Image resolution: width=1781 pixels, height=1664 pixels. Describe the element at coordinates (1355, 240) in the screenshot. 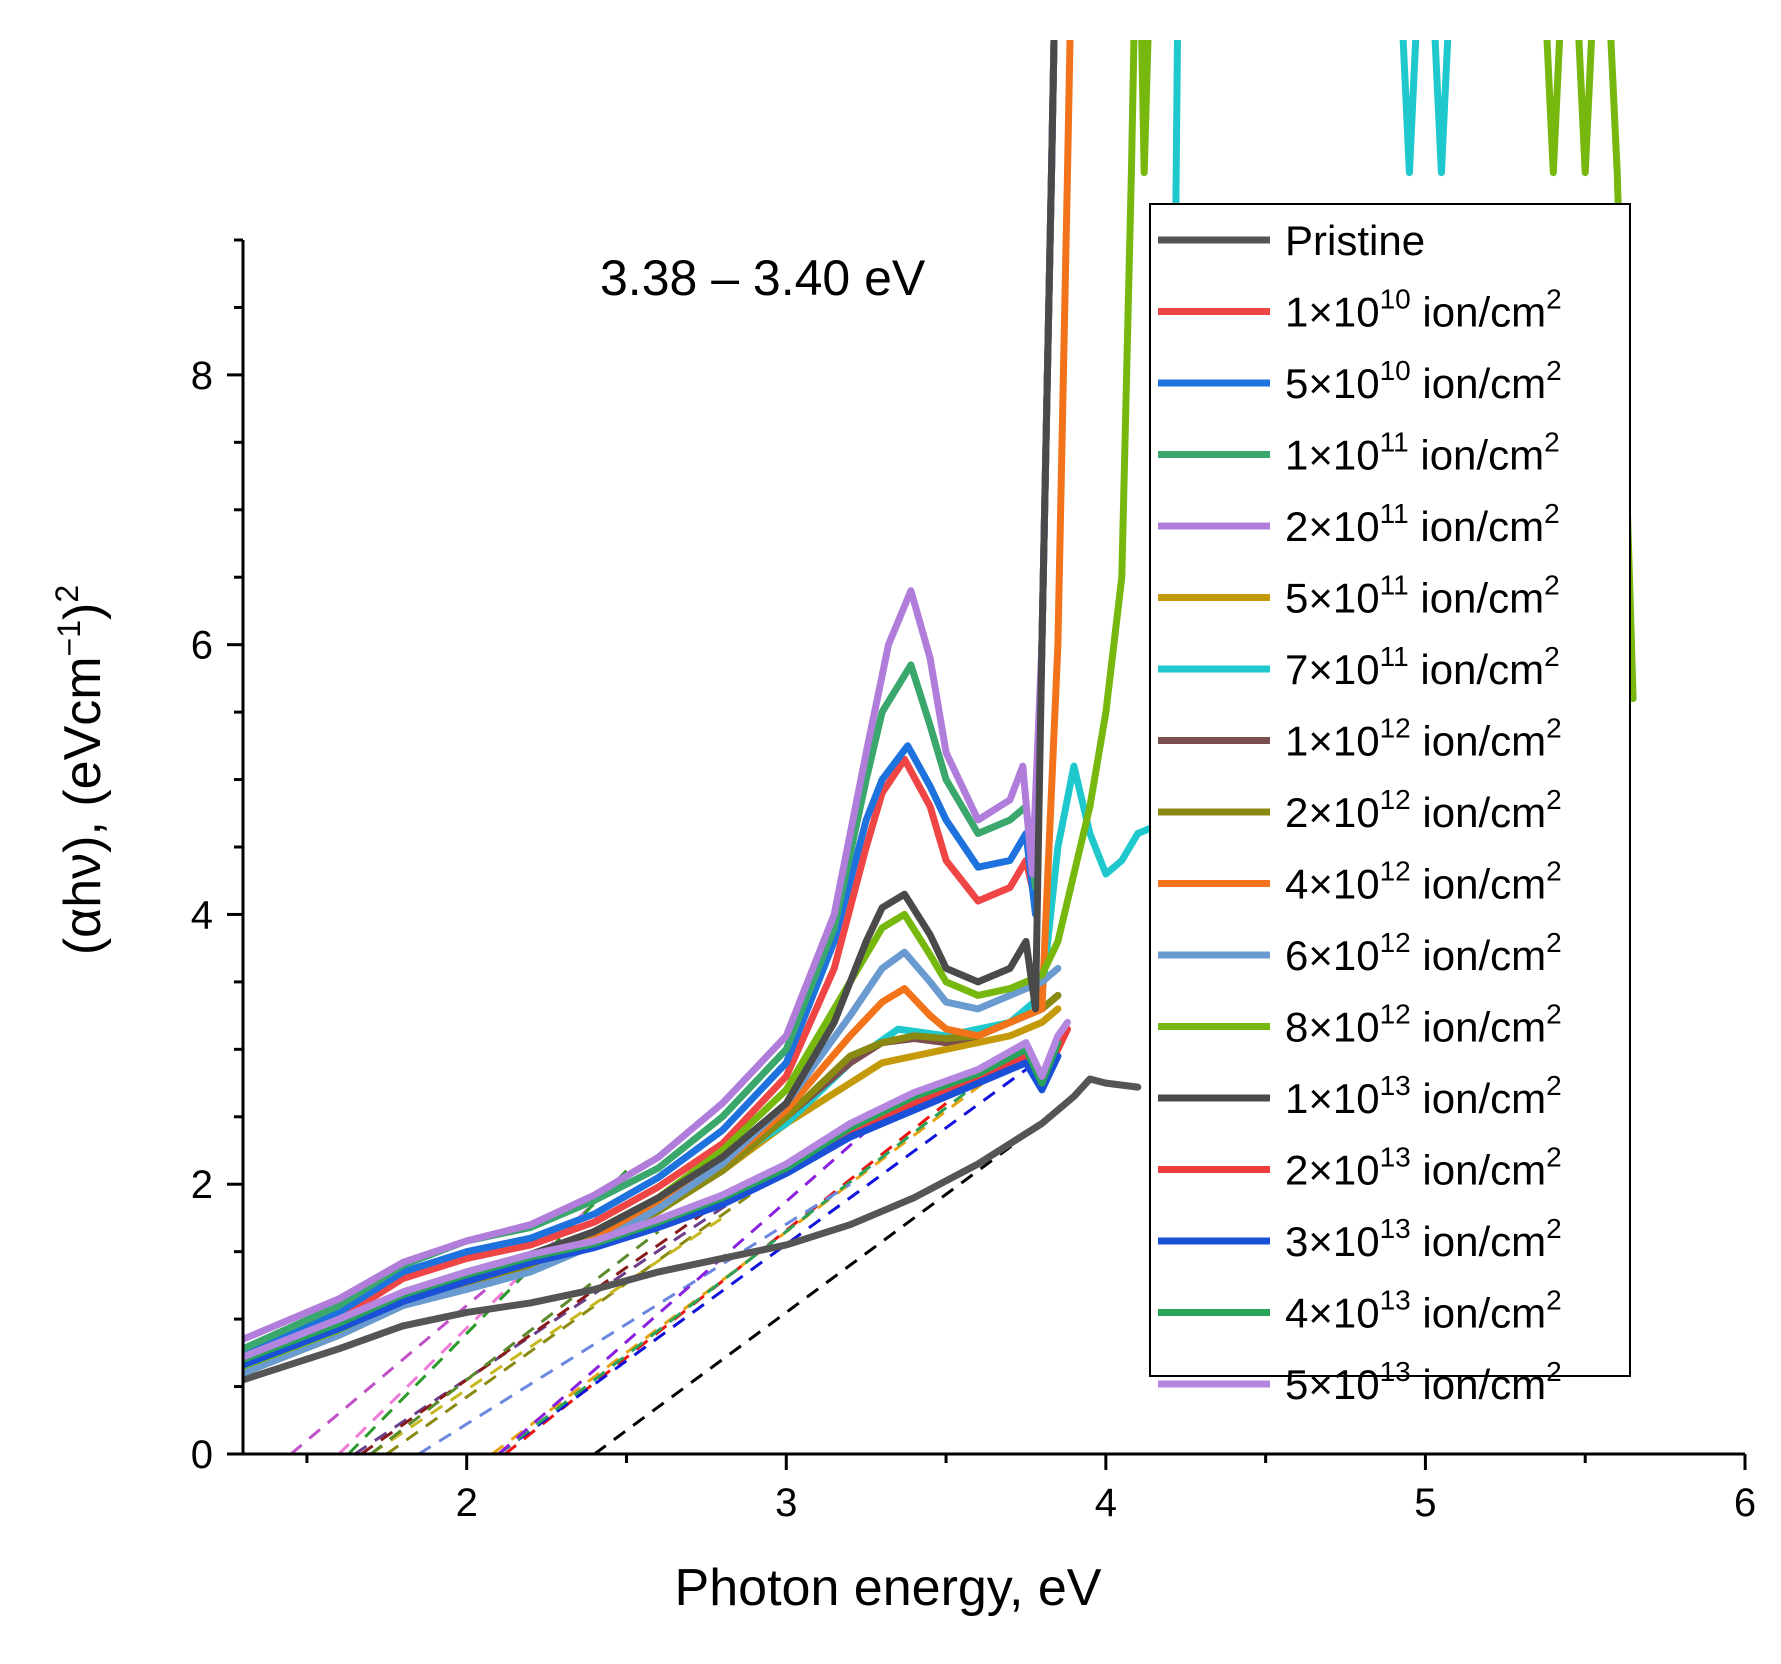

I see `legend-label-0: Pristine` at that location.